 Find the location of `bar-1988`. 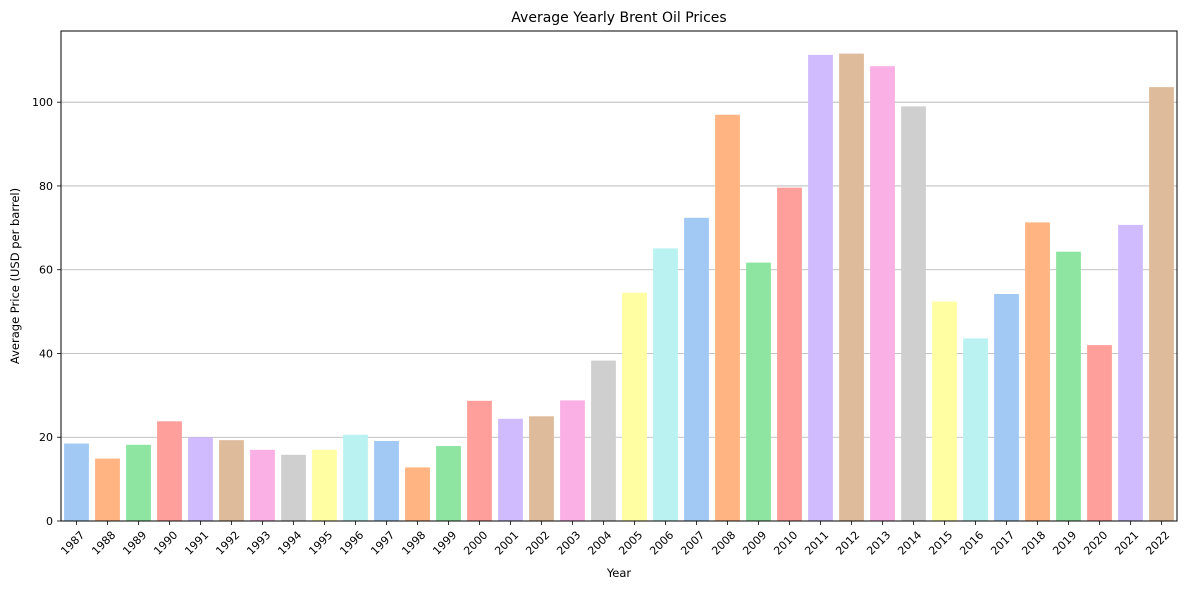

bar-1988 is located at coordinates (107, 489).